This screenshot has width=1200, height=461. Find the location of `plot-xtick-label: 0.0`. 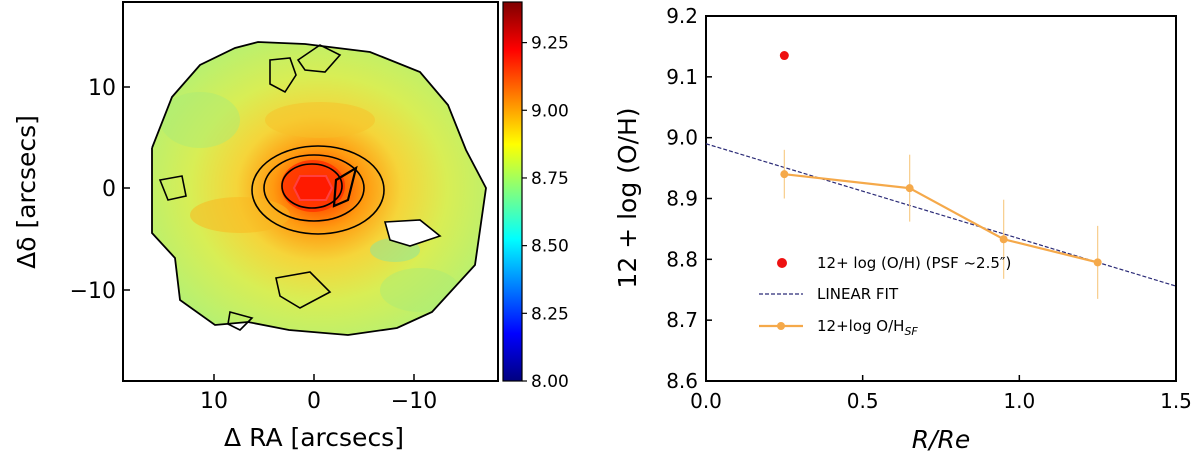

plot-xtick-label: 0.0 is located at coordinates (706, 401).